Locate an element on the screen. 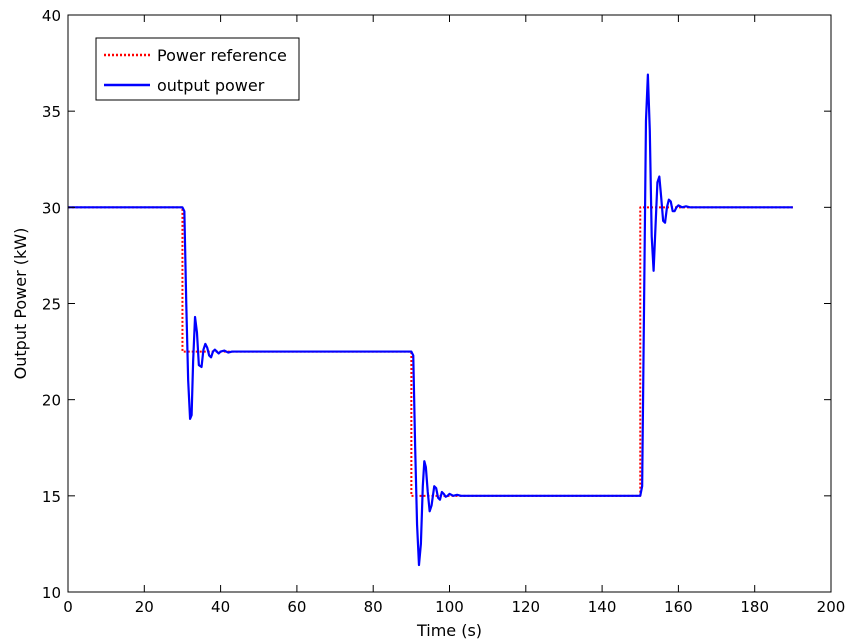  x-tick-label: 180 is located at coordinates (754, 607).